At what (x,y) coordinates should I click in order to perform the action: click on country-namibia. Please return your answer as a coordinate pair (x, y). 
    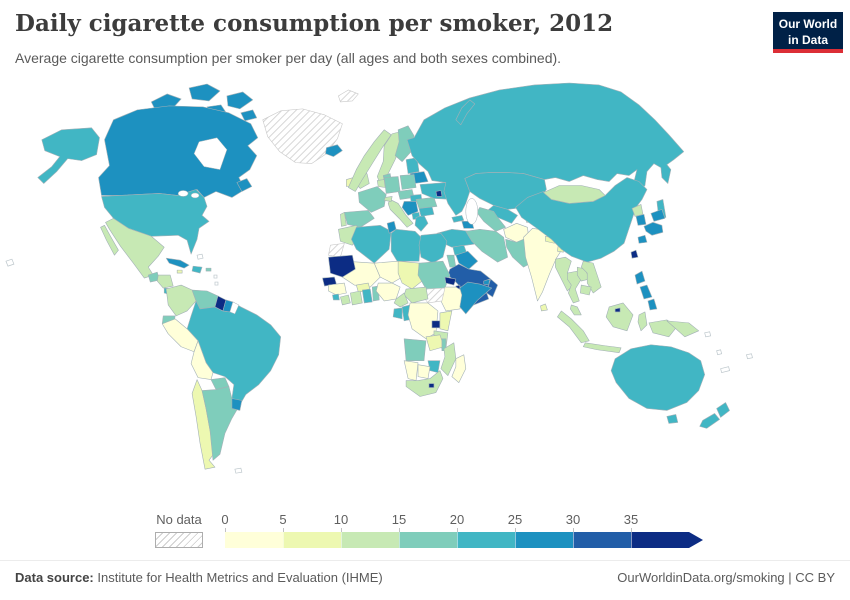
    Looking at the image, I should click on (411, 370).